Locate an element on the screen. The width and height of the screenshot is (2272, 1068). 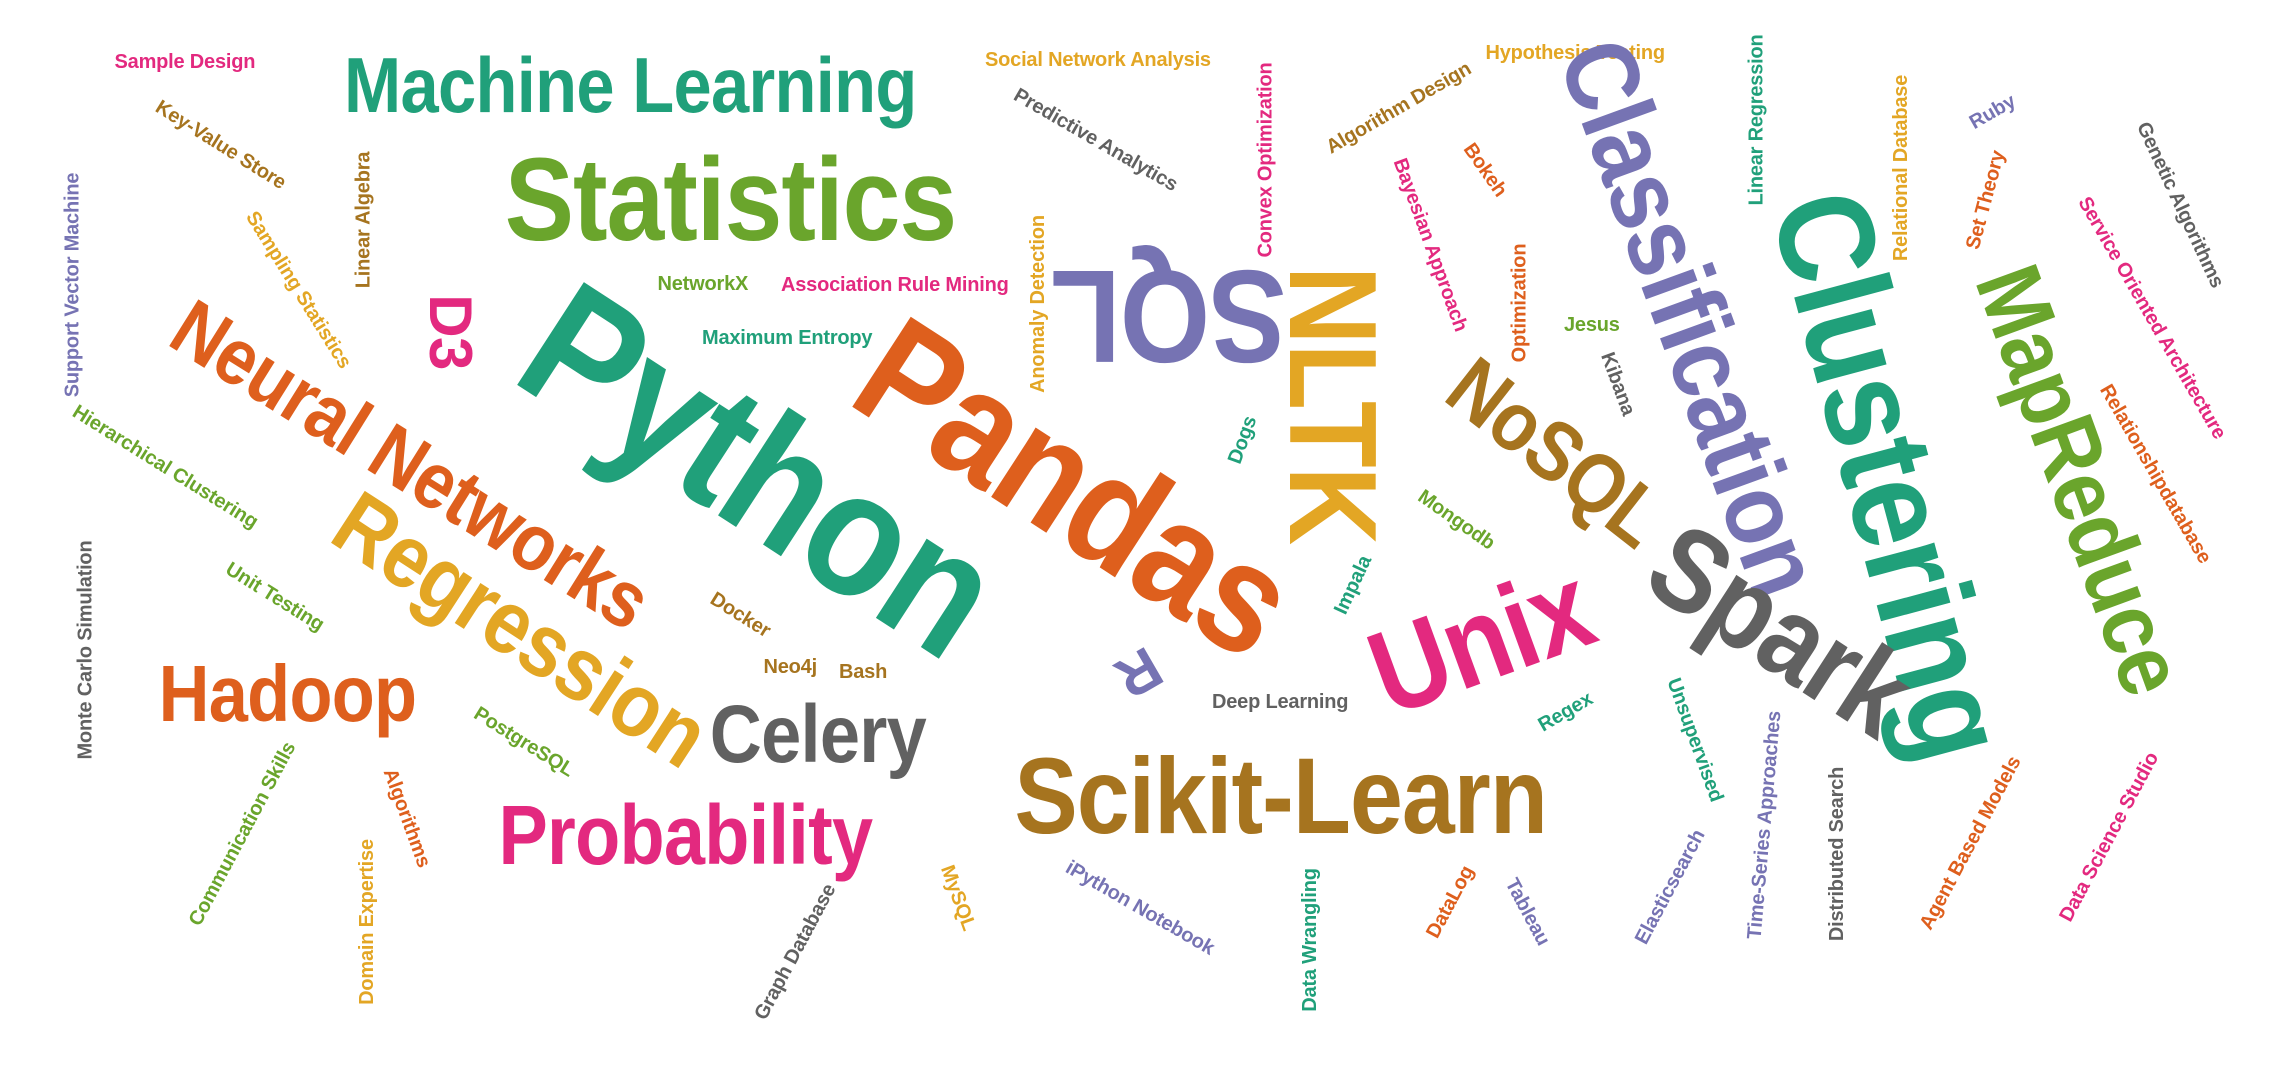
word-regex: Regex is located at coordinates (1565, 712).